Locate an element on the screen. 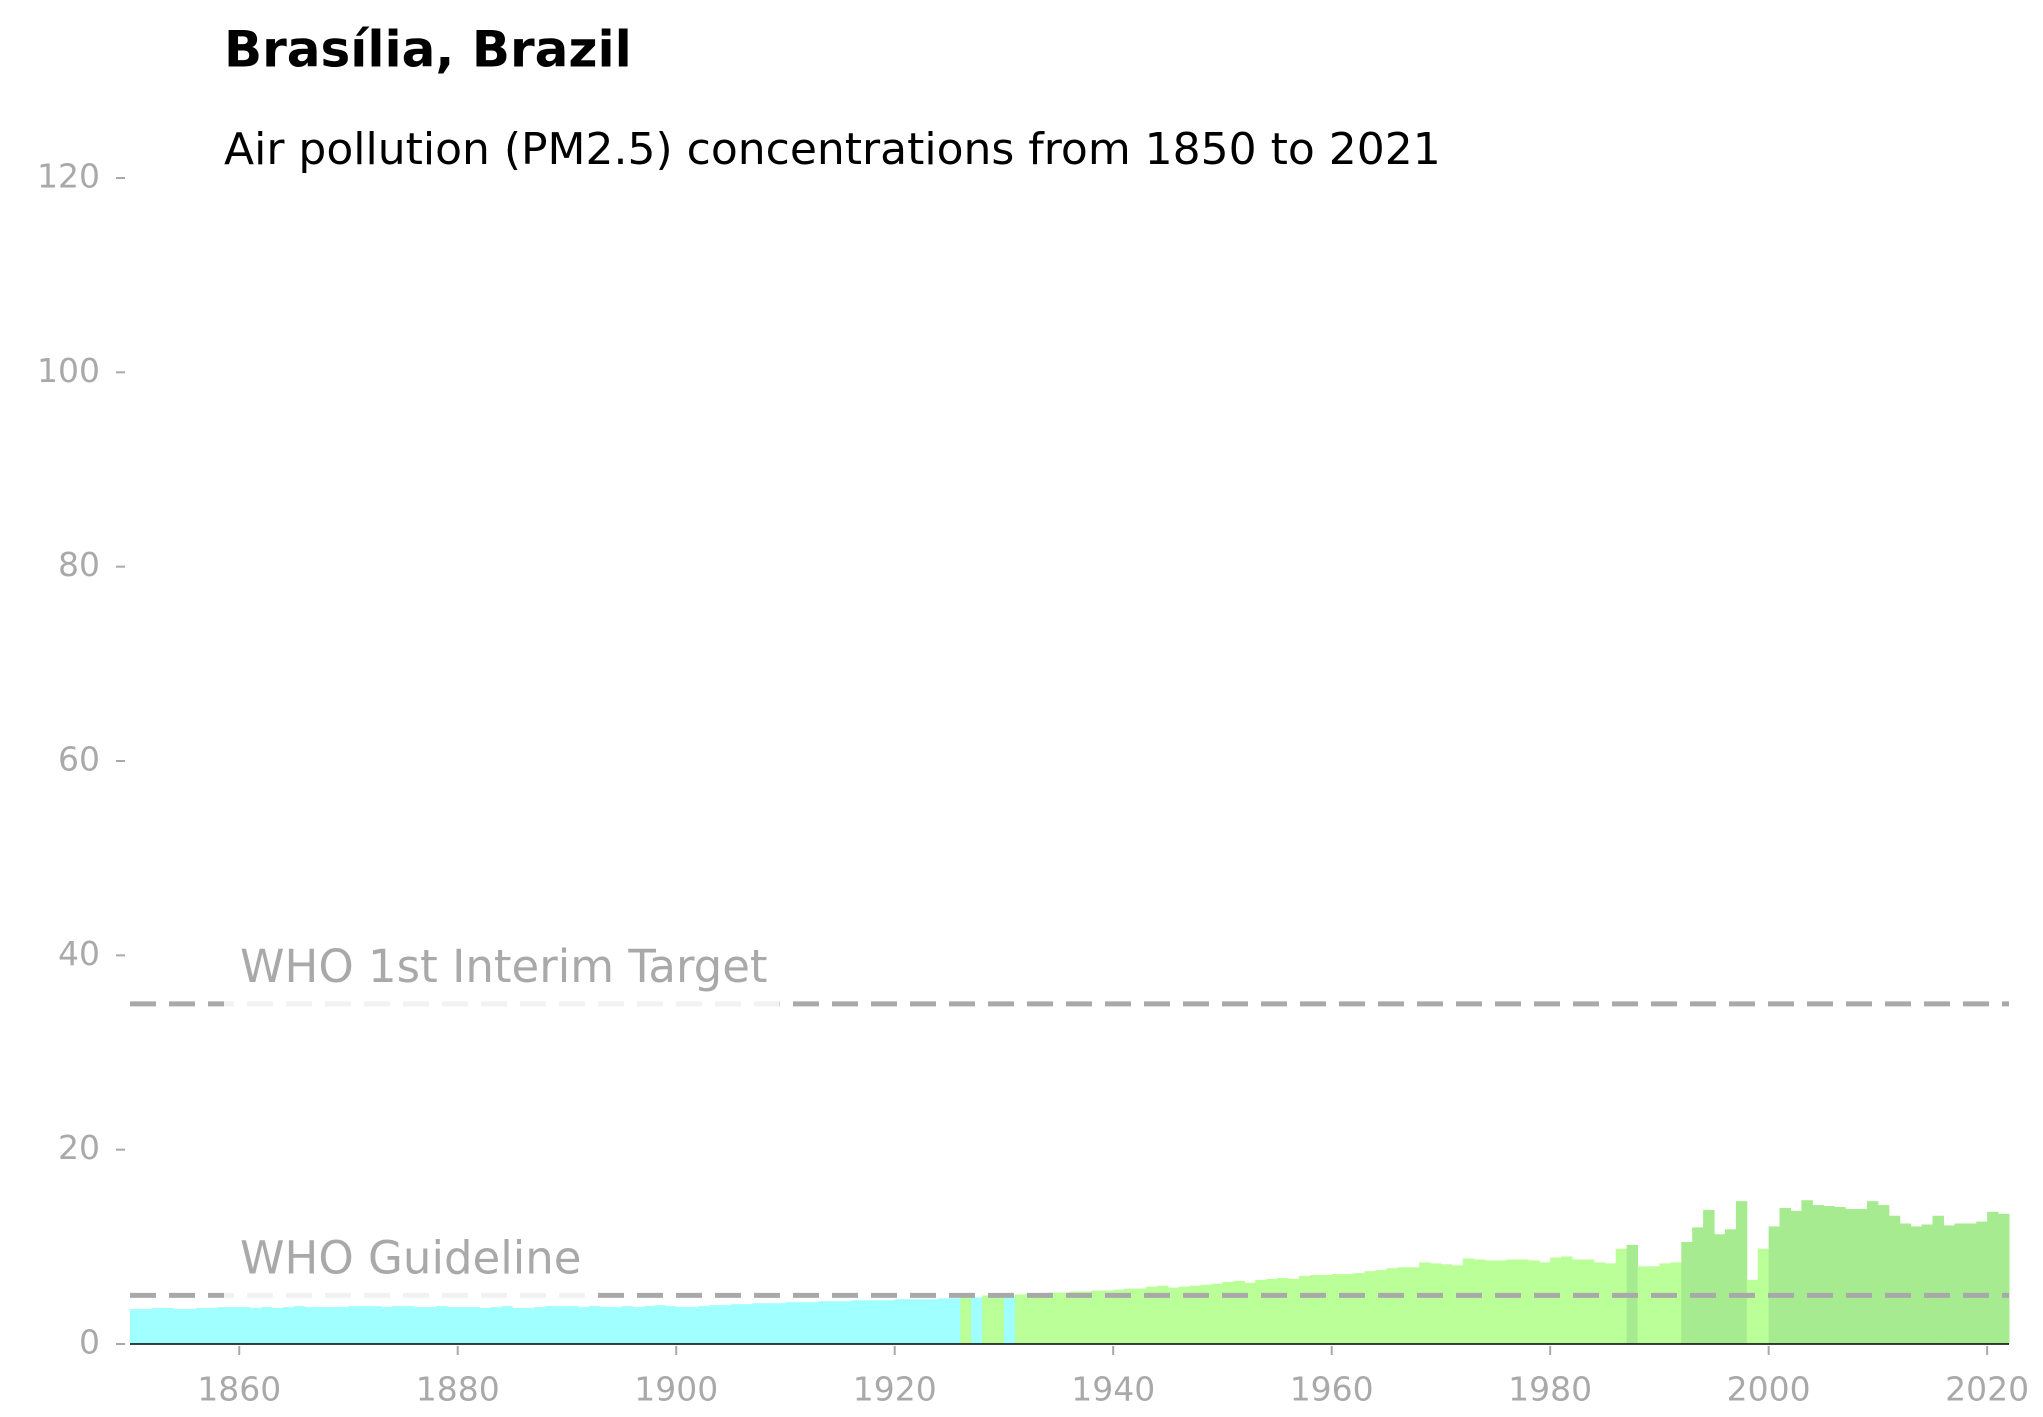 Image resolution: width=2043 pixels, height=1417 pixels. y-tick-label: 20 is located at coordinates (79, 1147).